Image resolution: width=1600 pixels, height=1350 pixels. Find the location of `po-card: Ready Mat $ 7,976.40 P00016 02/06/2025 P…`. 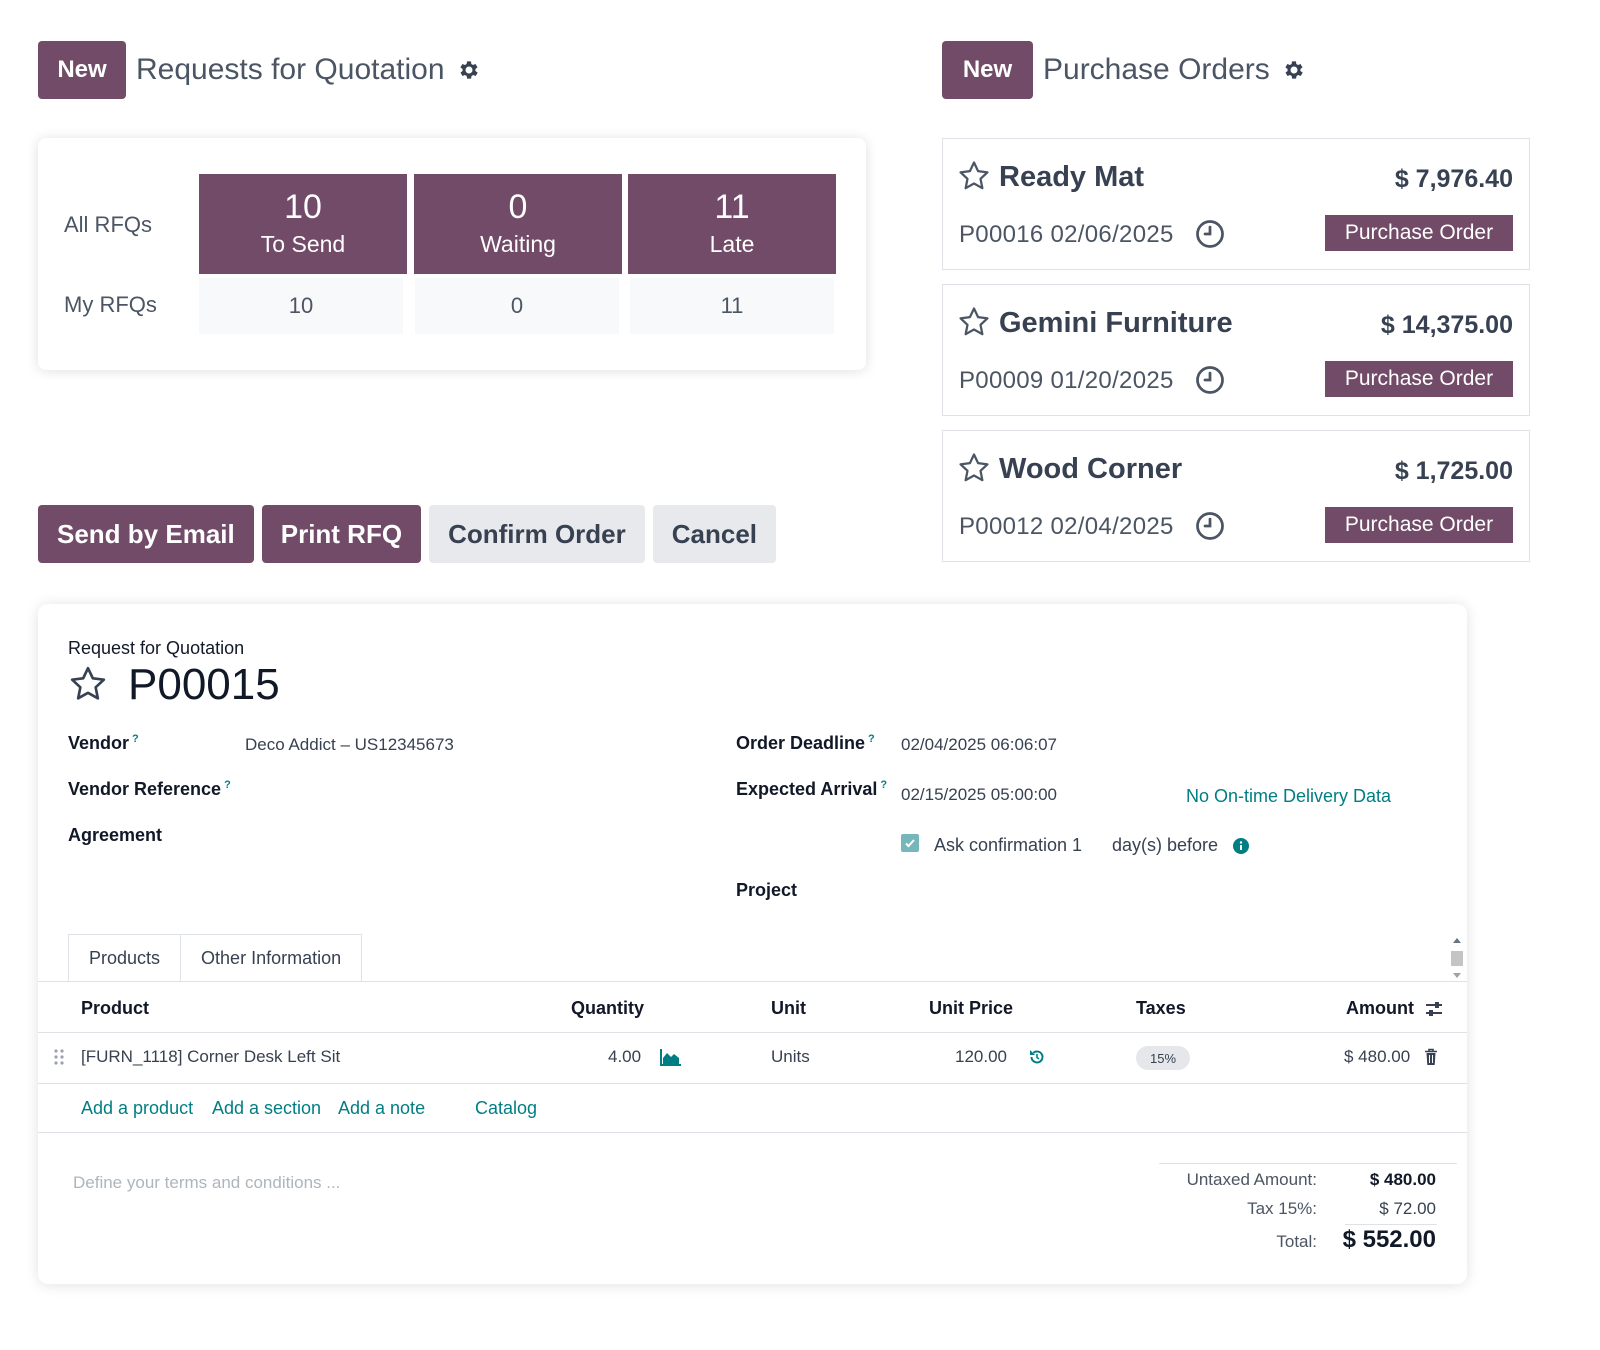

po-card: Ready Mat $ 7,976.40 P00016 02/06/2025 P… is located at coordinates (1236, 204).